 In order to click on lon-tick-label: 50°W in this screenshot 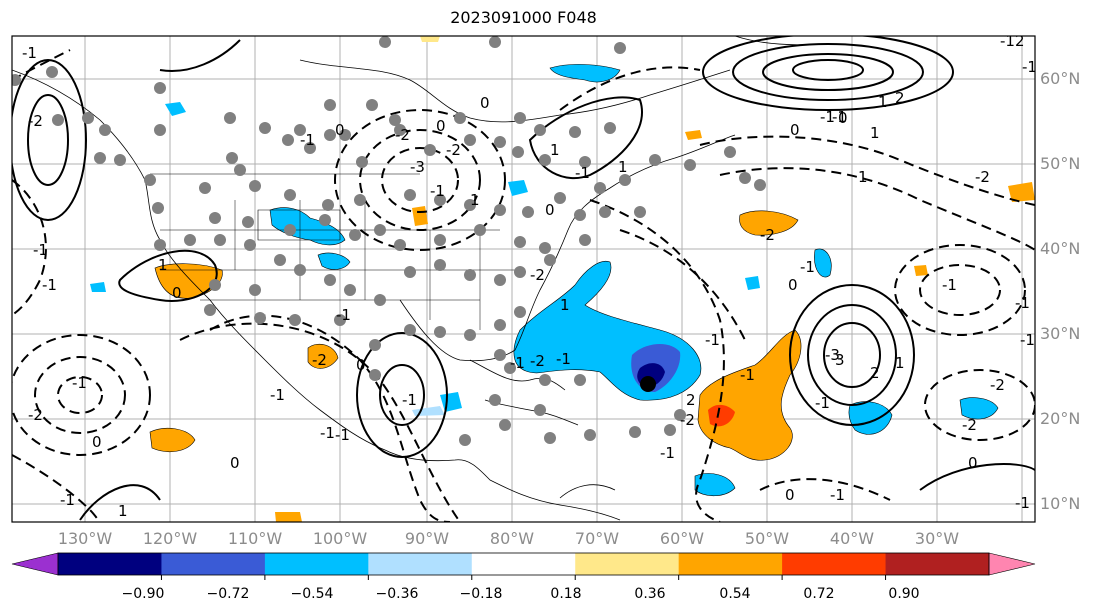, I will do `click(767, 538)`.